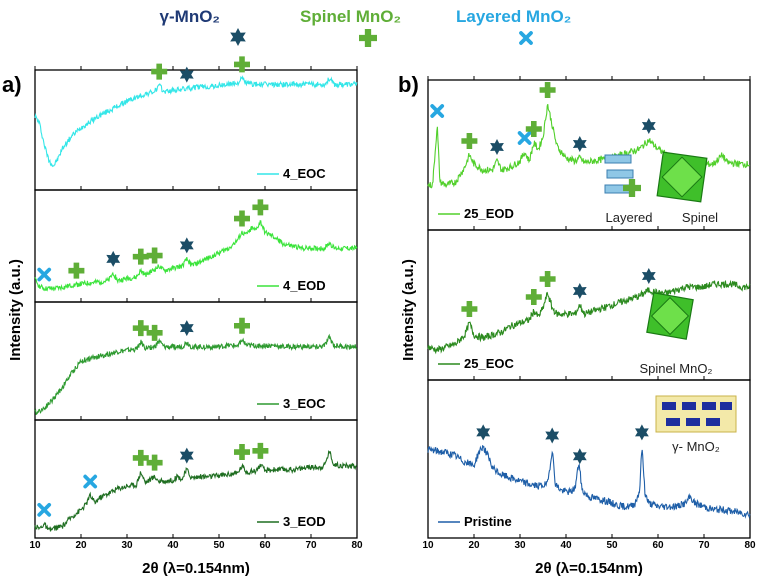 Image resolution: width=759 pixels, height=578 pixels. What do you see at coordinates (304, 521) in the screenshot?
I see `series-legend-label: 3_EOD` at bounding box center [304, 521].